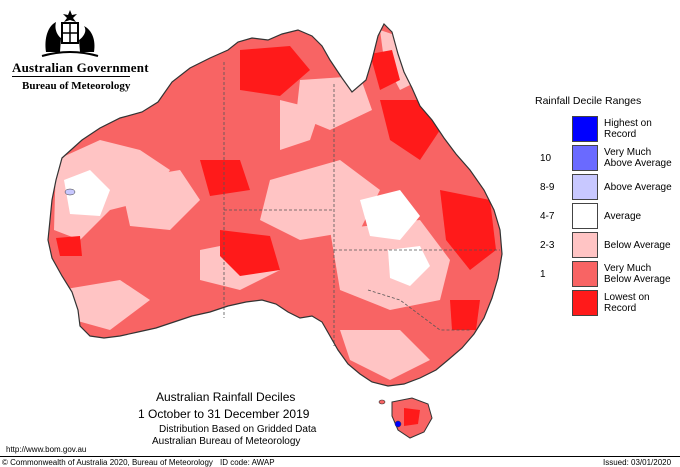  I want to click on legend-label: Below Average, so click(637, 245).